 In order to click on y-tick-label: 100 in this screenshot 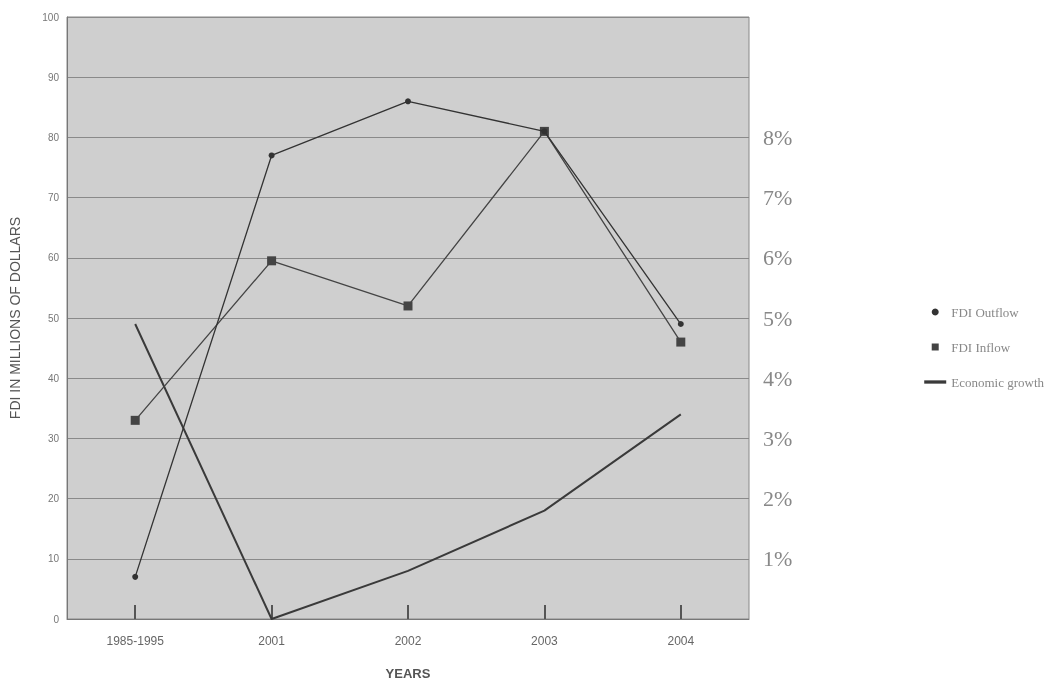, I will do `click(51, 17)`.